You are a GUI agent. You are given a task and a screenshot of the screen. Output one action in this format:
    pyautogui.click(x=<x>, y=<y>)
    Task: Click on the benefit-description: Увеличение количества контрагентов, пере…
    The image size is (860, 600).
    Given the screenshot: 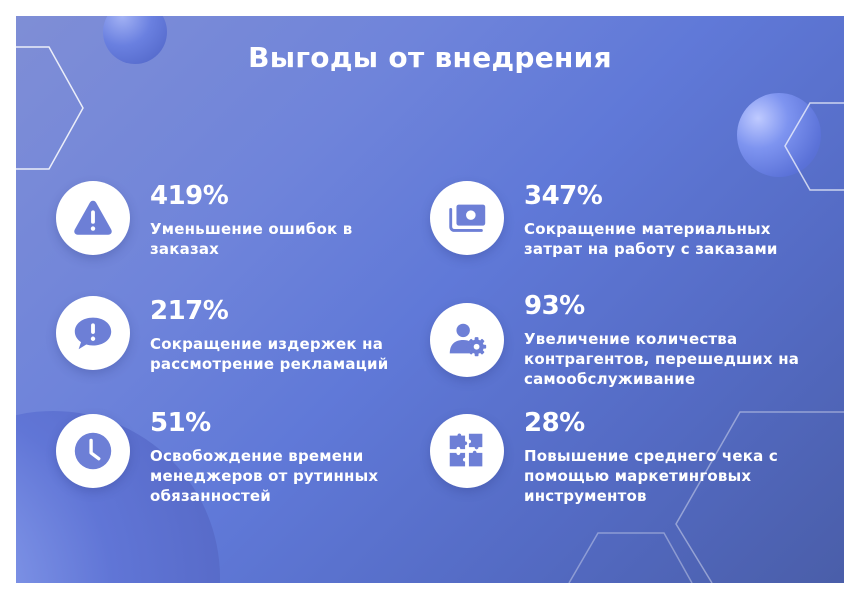 What is the action you would take?
    pyautogui.click(x=662, y=359)
    